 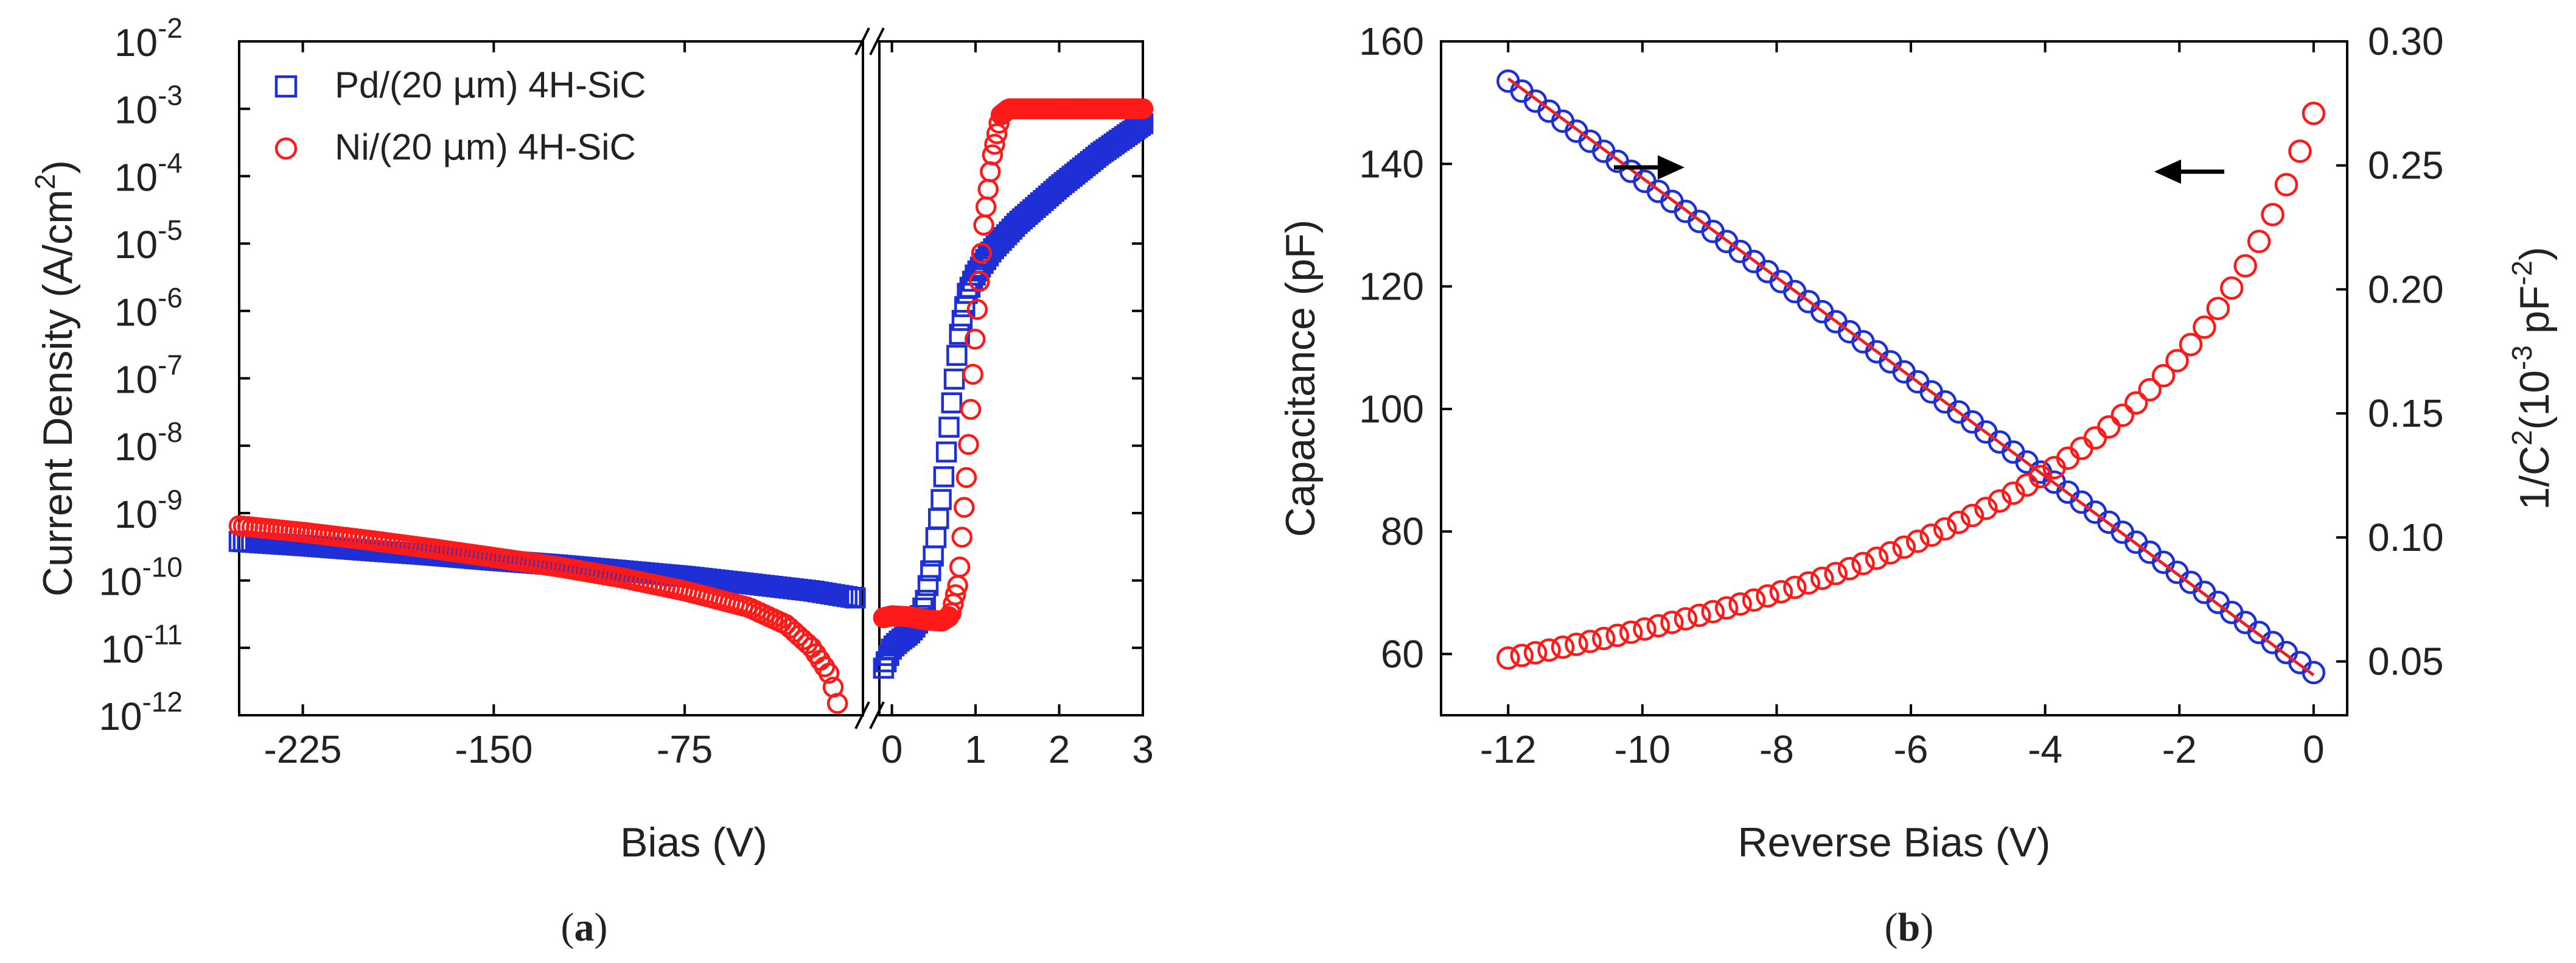 I want to click on y-tick-label: 100, so click(x=1392, y=409).